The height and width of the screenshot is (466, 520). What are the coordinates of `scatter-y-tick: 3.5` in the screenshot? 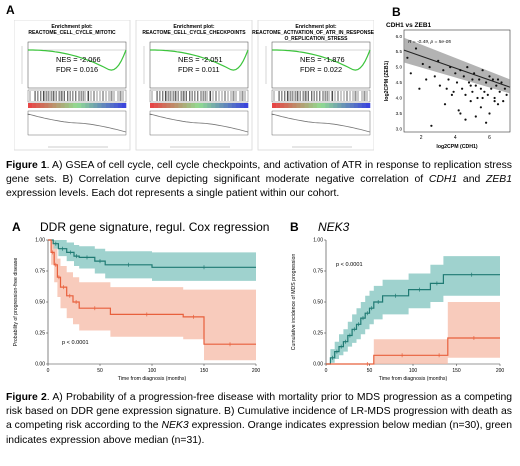 It's located at (399, 113).